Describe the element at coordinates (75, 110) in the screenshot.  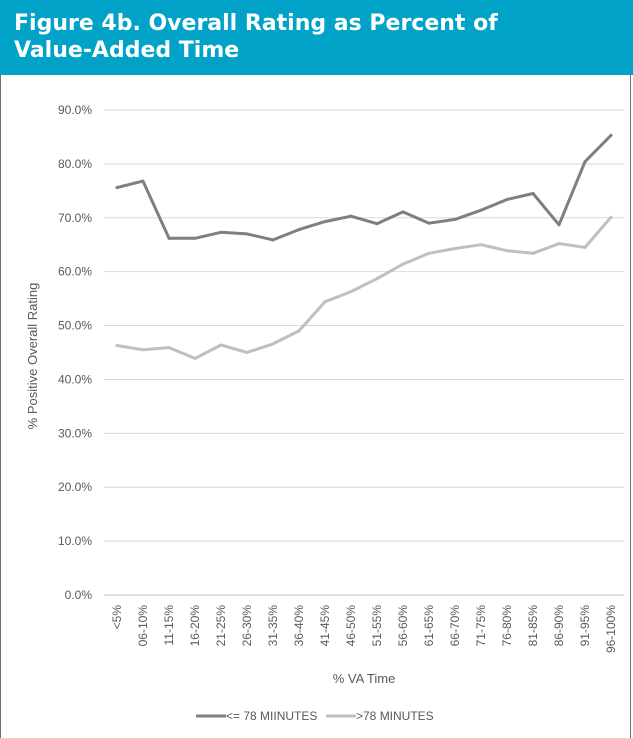
I see `y-tick-label: 90.0%` at that location.